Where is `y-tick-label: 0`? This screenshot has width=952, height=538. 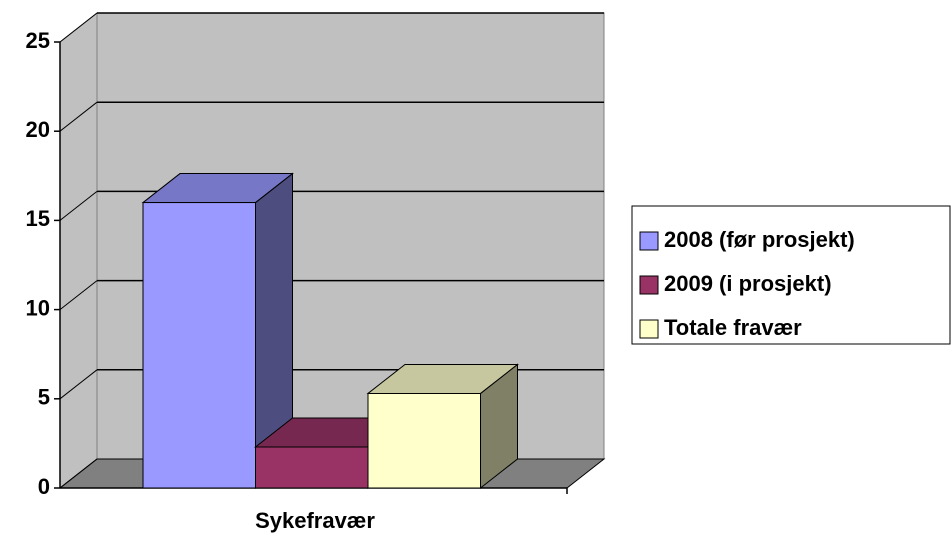 y-tick-label: 0 is located at coordinates (44, 486).